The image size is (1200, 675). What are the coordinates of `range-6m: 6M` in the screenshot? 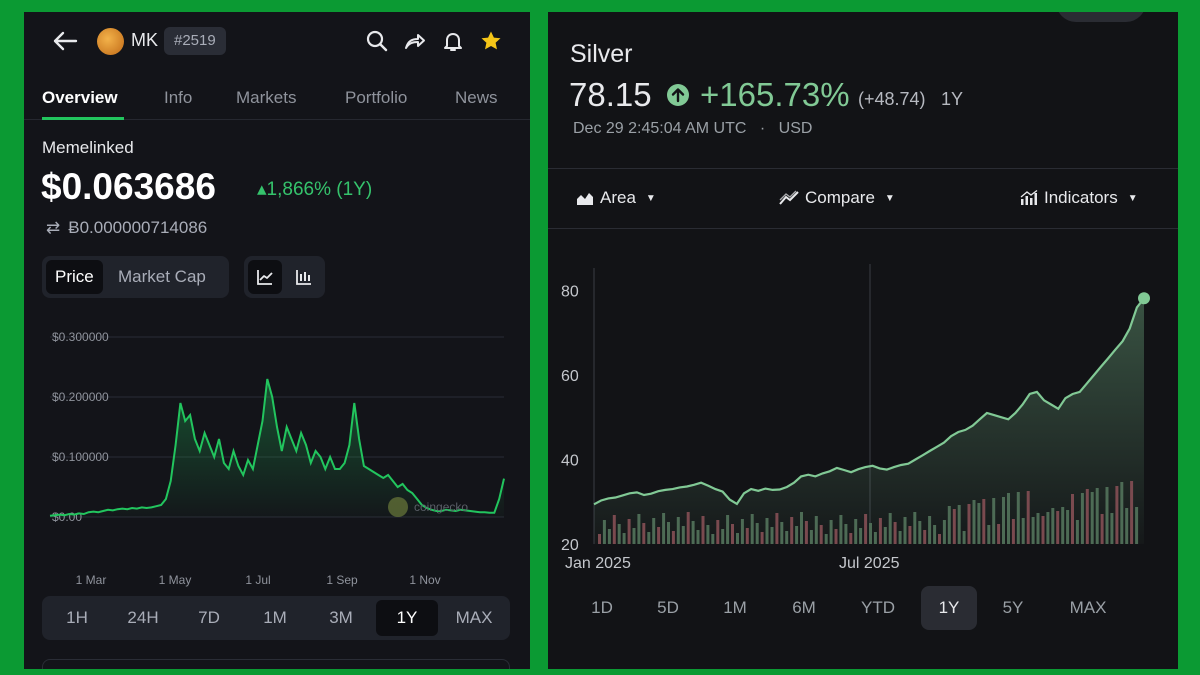 It's located at (804, 607).